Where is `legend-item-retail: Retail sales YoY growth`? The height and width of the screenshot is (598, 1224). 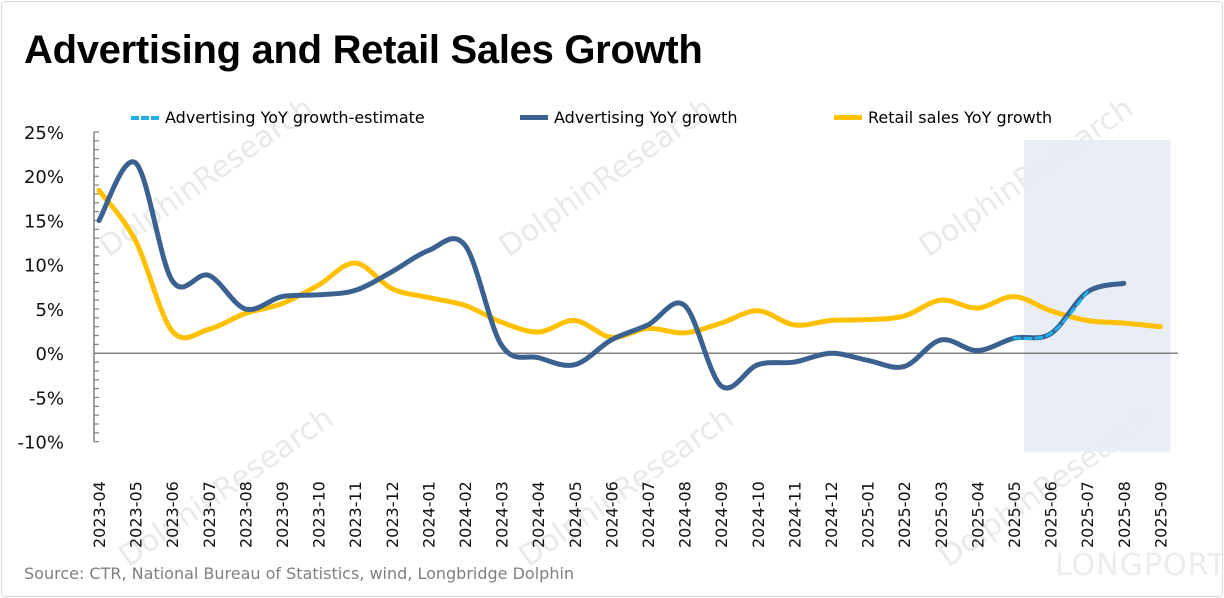
legend-item-retail: Retail sales YoY growth is located at coordinates (943, 117).